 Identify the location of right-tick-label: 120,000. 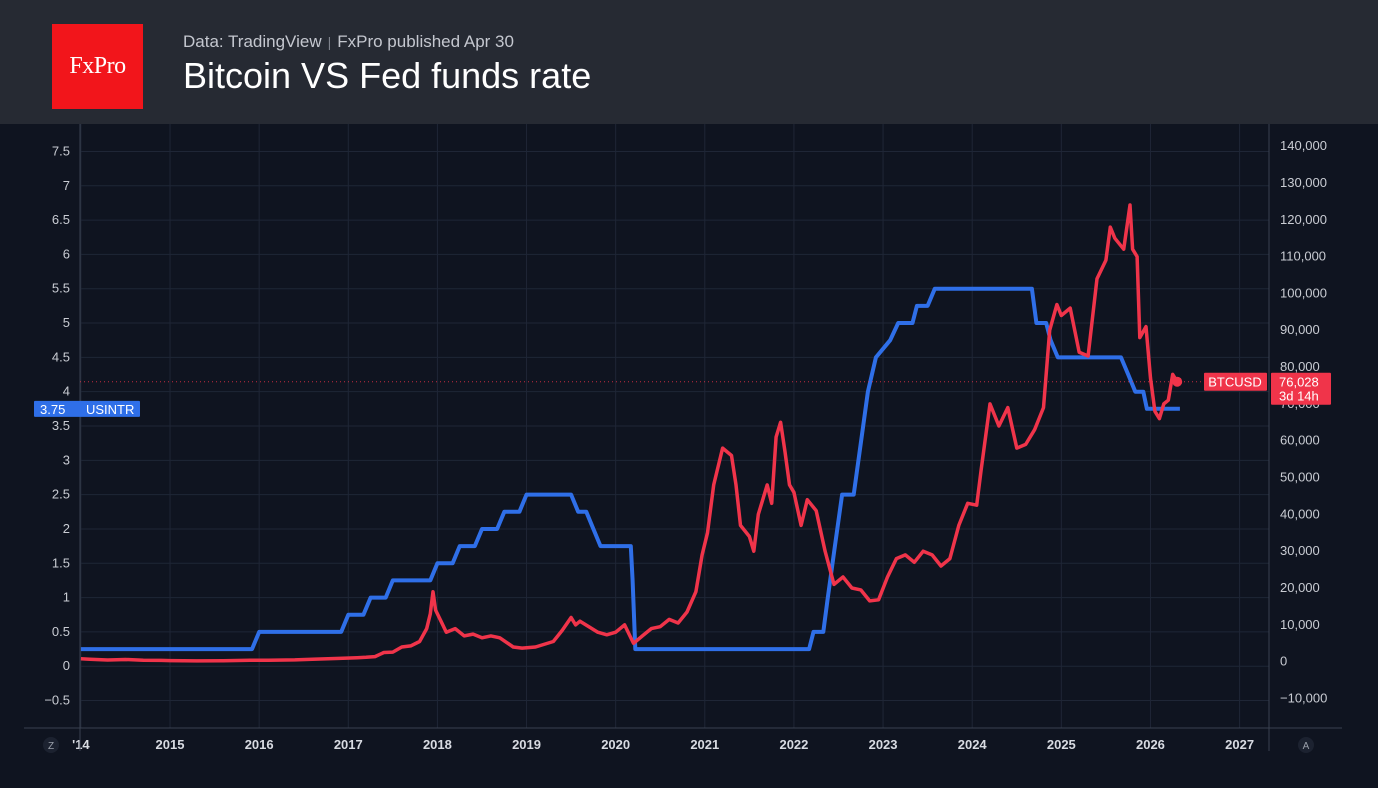
(1303, 219).